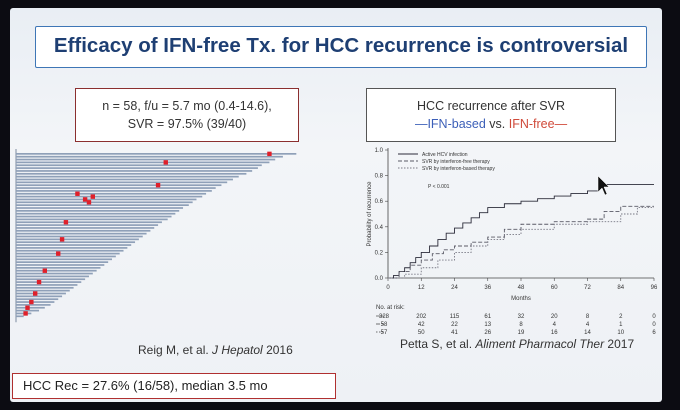 The height and width of the screenshot is (410, 680). What do you see at coordinates (421, 333) in the screenshot?
I see `risk-table-cell: 50` at bounding box center [421, 333].